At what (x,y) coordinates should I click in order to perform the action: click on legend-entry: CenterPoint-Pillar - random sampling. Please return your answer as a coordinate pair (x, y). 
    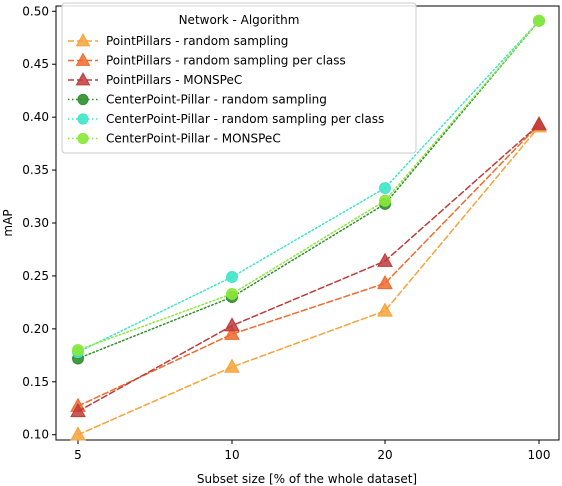
    Looking at the image, I should click on (197, 100).